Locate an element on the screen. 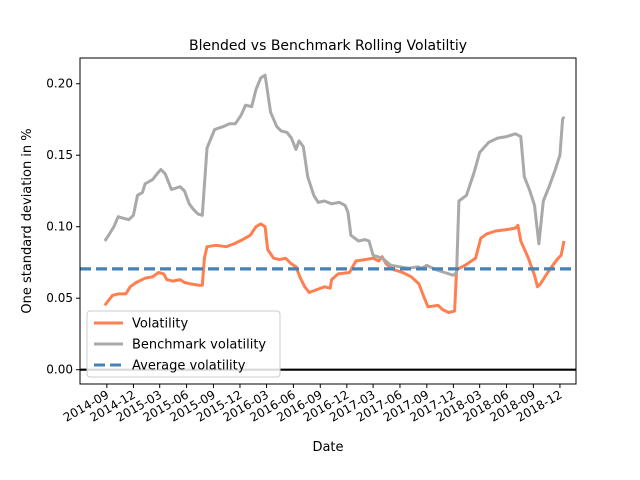 The image size is (640, 480). legend-label-average-volatility: Average volatility is located at coordinates (189, 366).